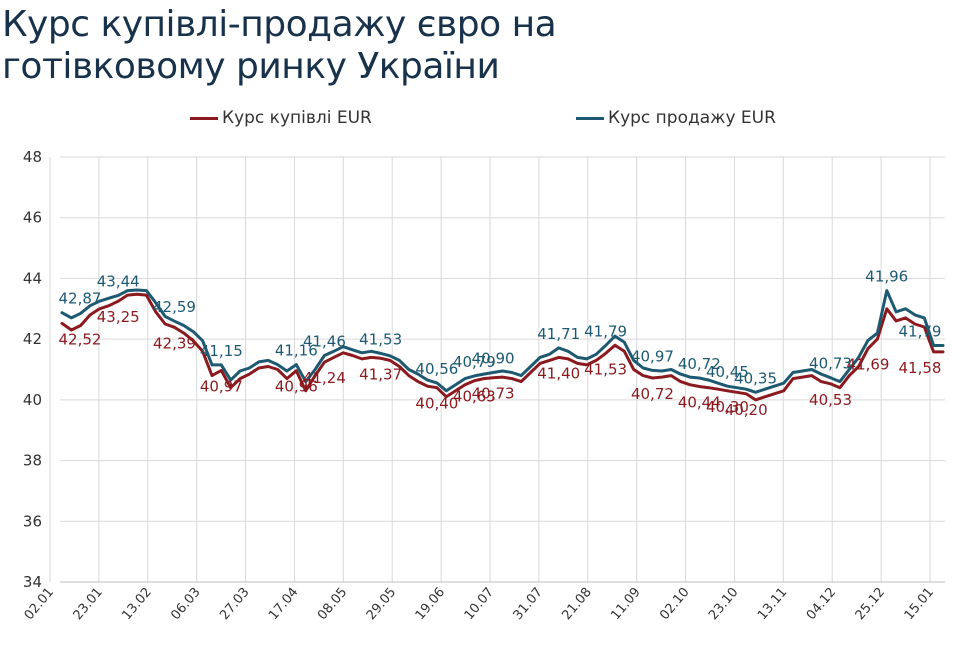 Image resolution: width=980 pixels, height=645 pixels. What do you see at coordinates (502, 341) in the screenshot?
I see `series-line-sell` at bounding box center [502, 341].